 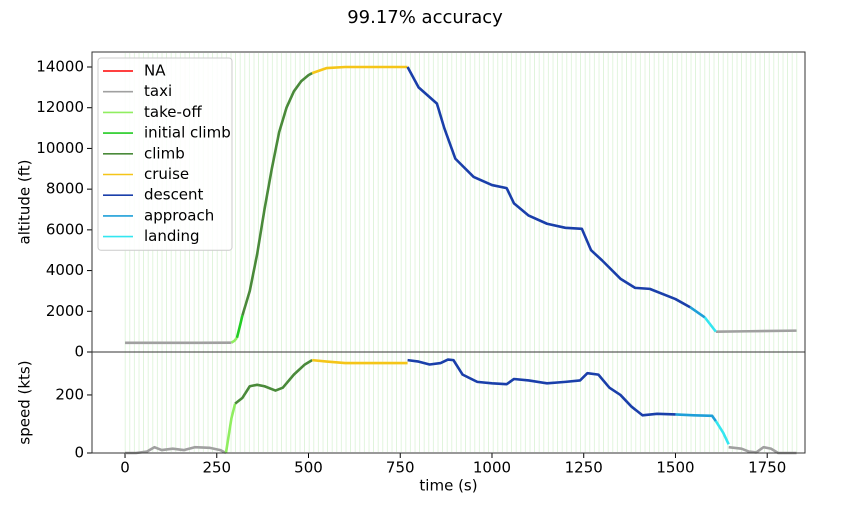 I want to click on legend-box, so click(x=165, y=154).